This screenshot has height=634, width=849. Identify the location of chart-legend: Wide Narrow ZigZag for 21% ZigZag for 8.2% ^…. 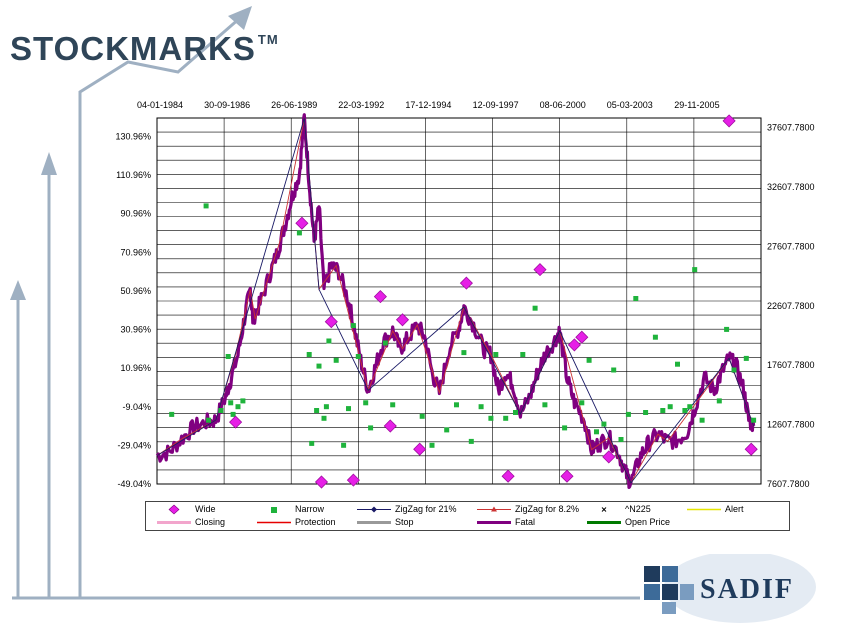
(467, 516).